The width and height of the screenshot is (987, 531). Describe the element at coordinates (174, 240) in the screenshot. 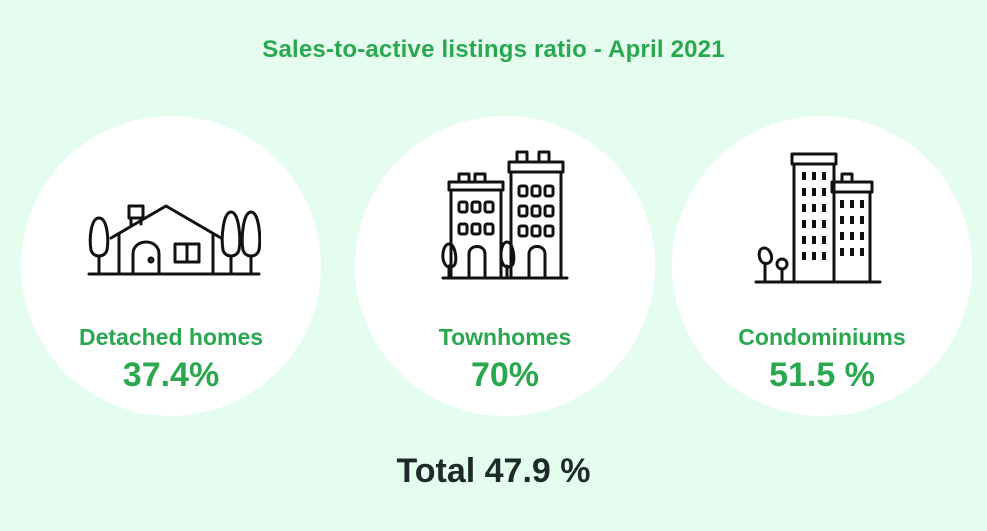

I see `house-icon` at that location.